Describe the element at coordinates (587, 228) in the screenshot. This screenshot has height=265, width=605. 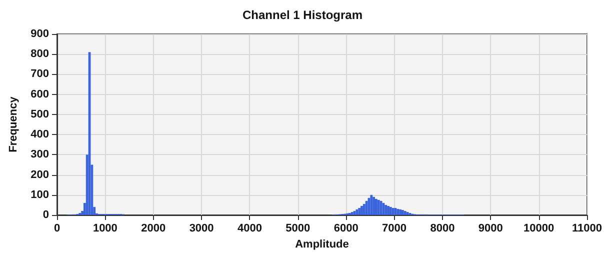
I see `x-tick-label: 11000` at that location.